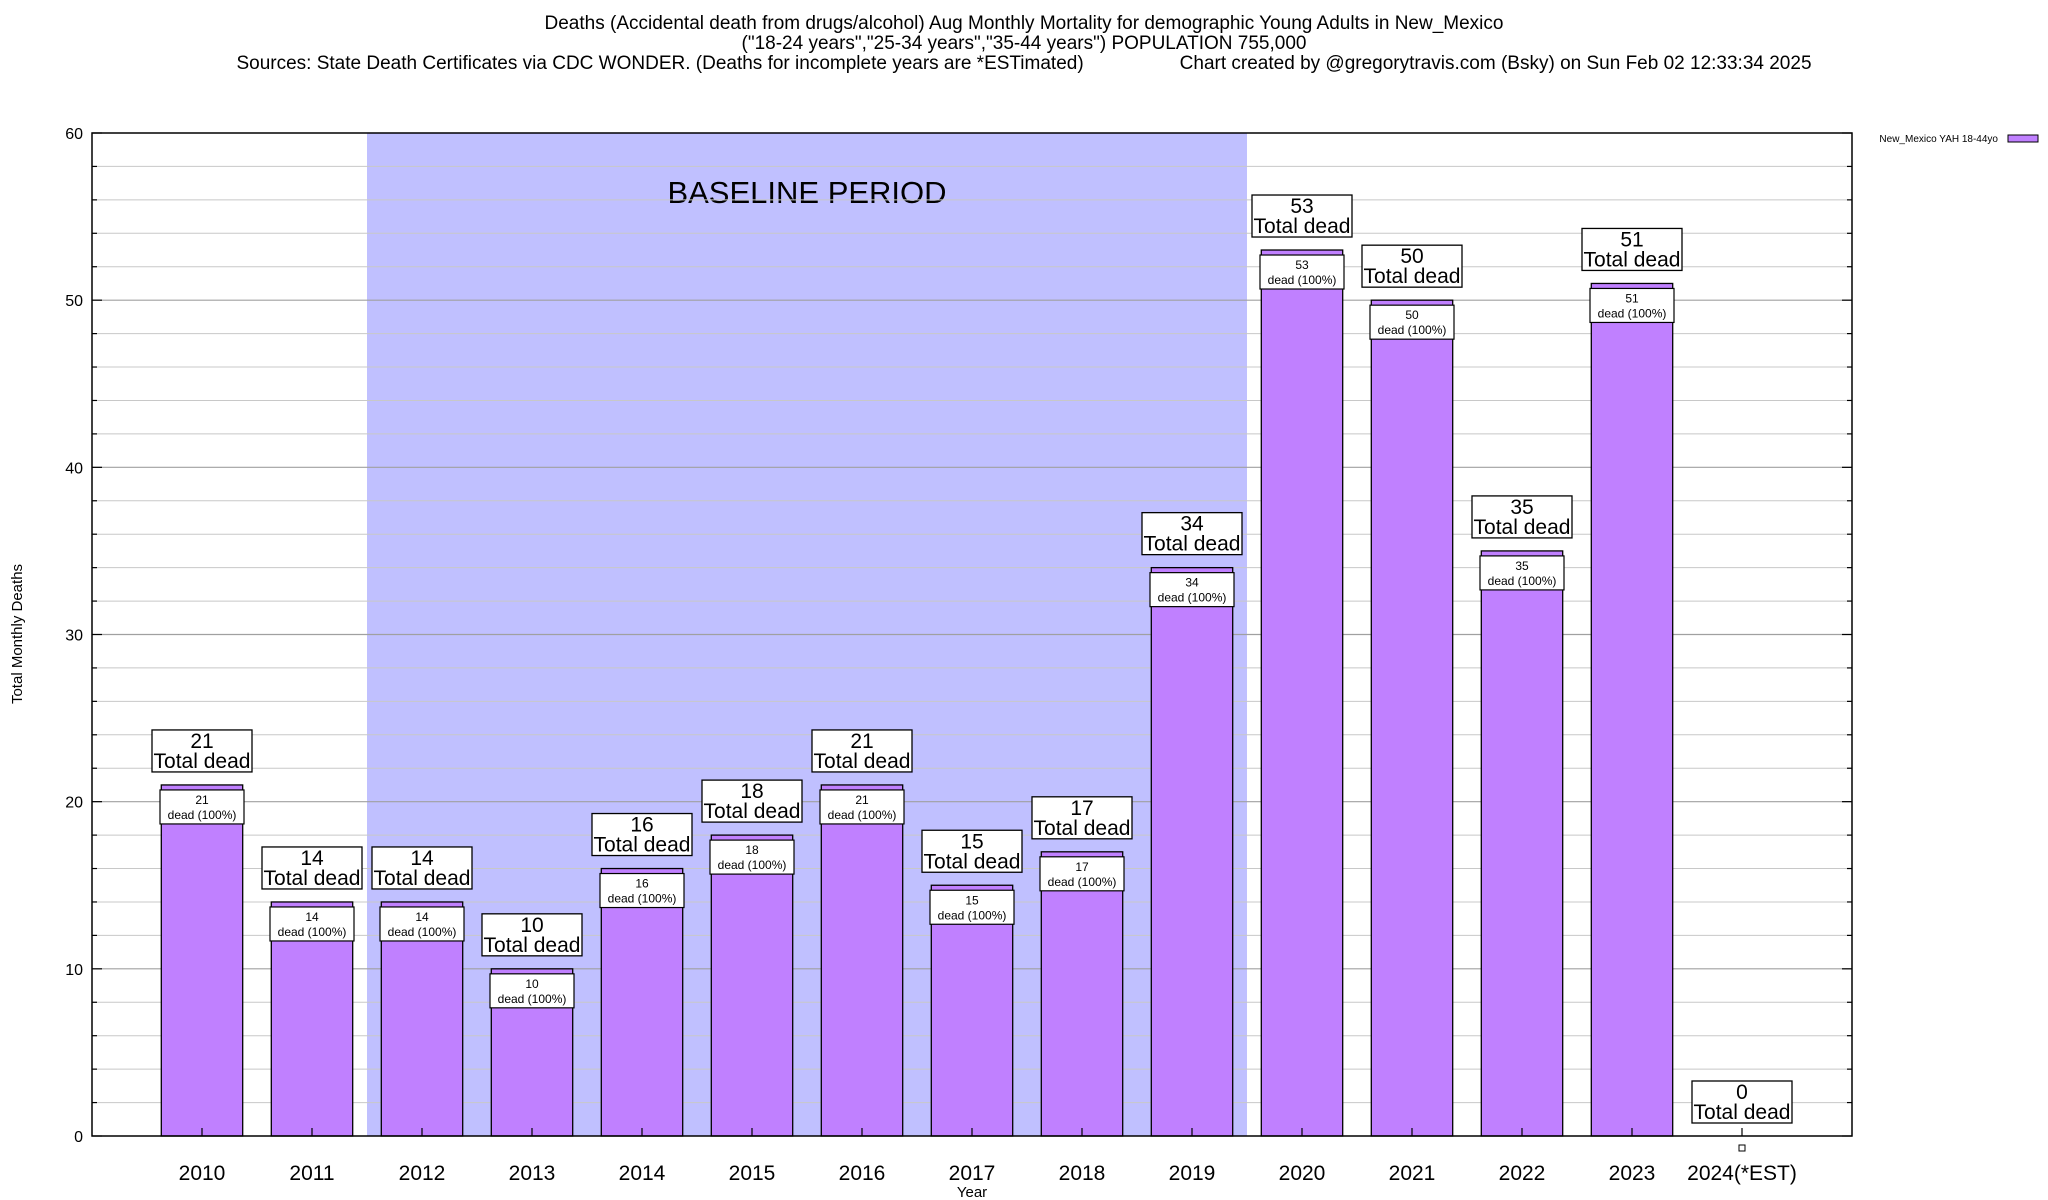 The image size is (2048, 1200). I want to click on bar-2022, so click(1522, 843).